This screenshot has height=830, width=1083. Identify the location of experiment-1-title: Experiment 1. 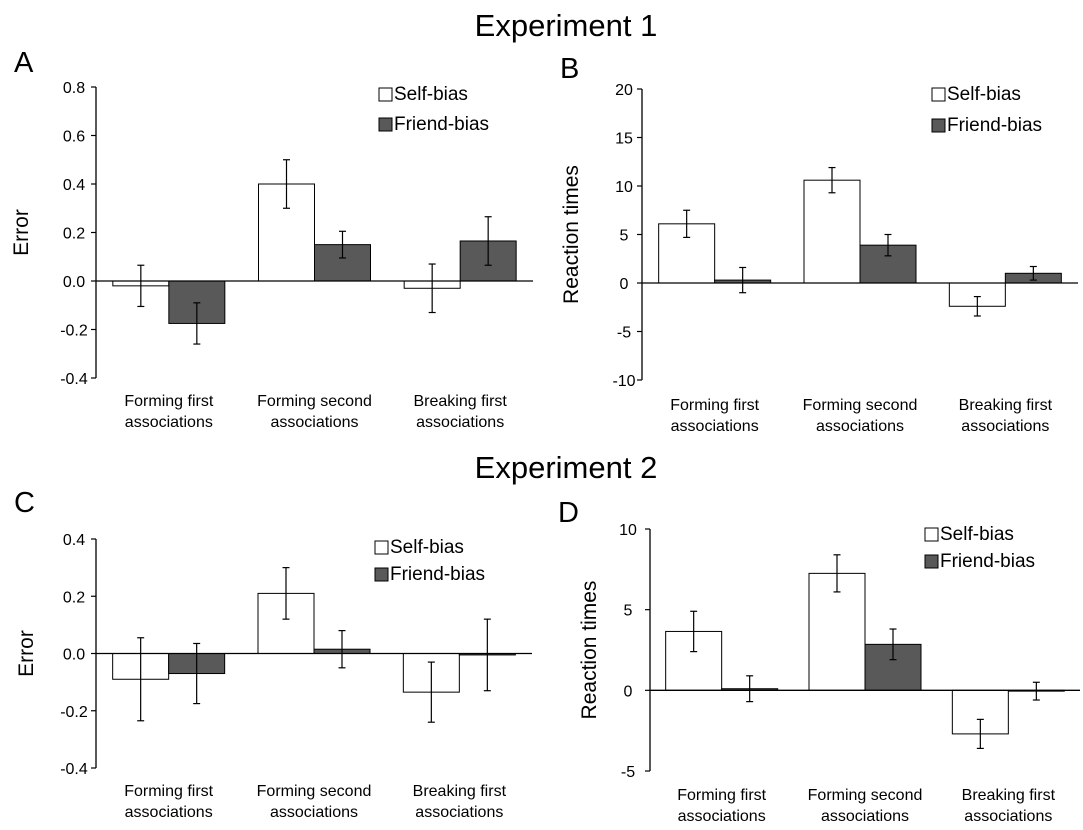
(566, 25).